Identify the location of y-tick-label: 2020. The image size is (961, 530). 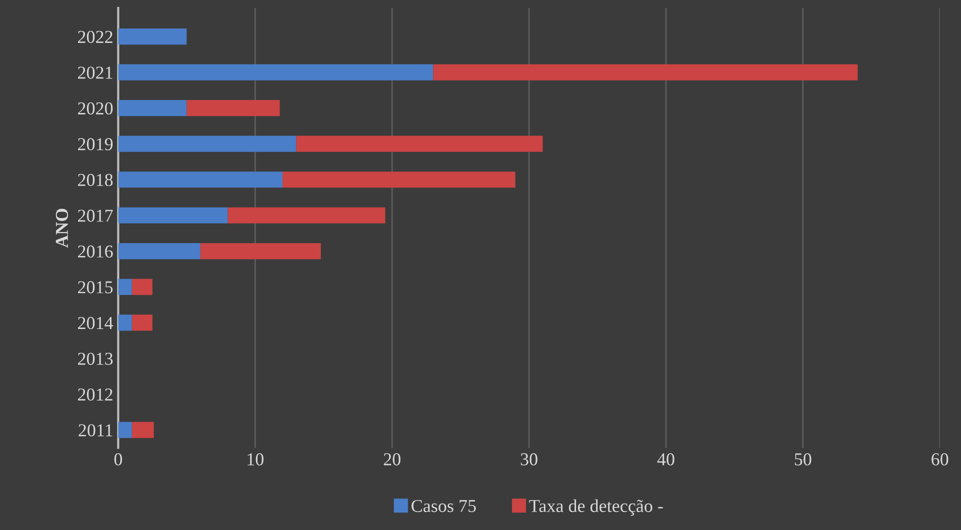
(95, 108).